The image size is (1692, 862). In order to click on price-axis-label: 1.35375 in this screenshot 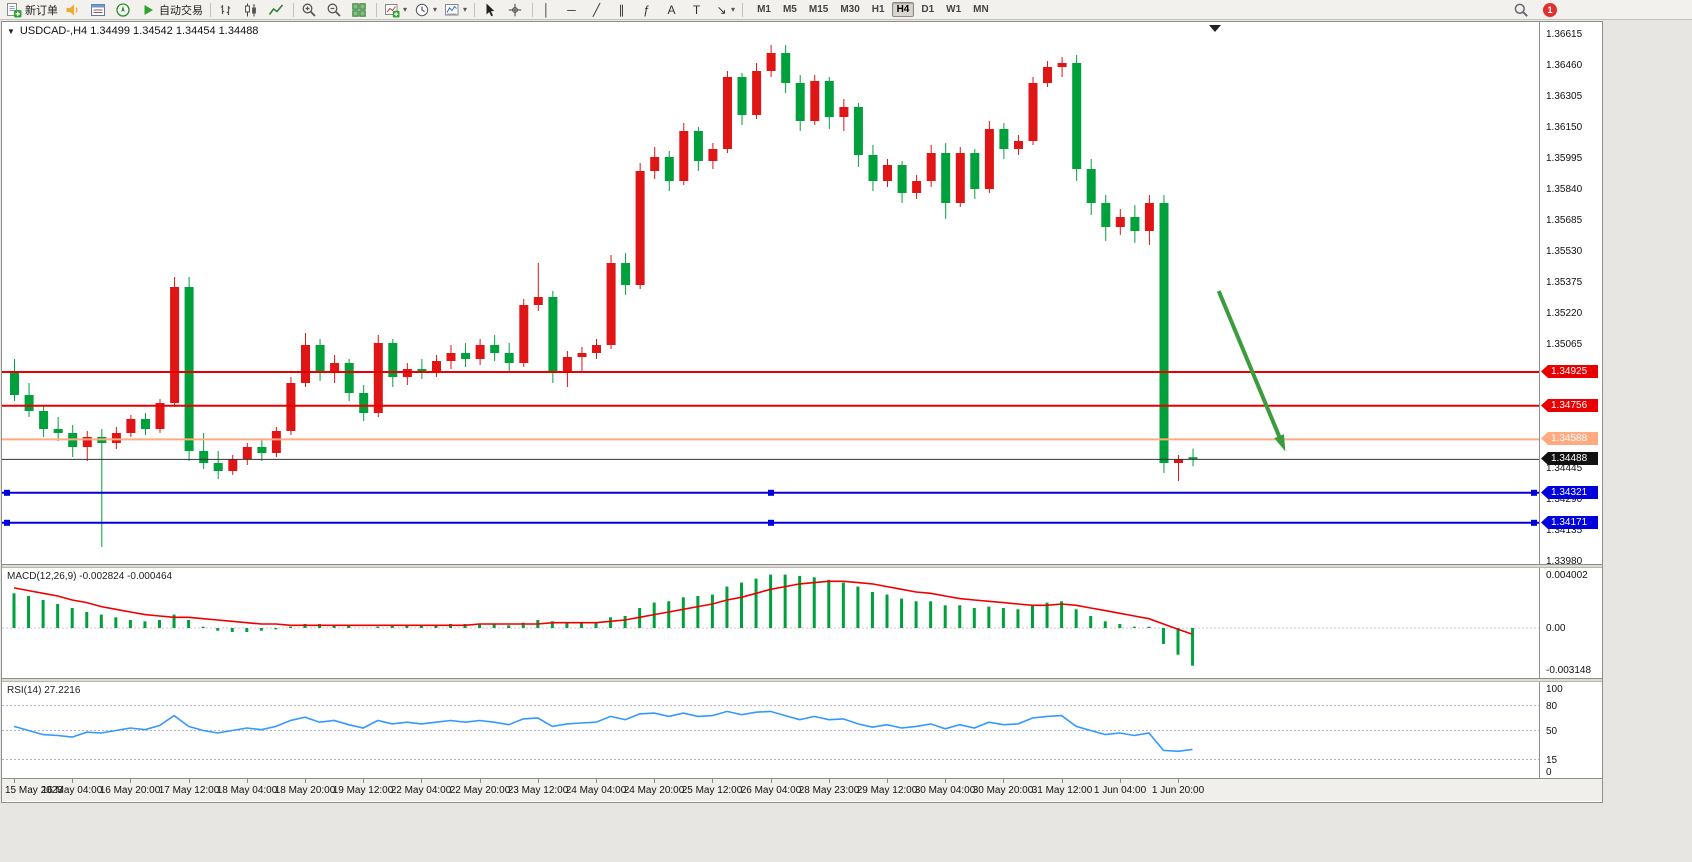, I will do `click(1564, 282)`.